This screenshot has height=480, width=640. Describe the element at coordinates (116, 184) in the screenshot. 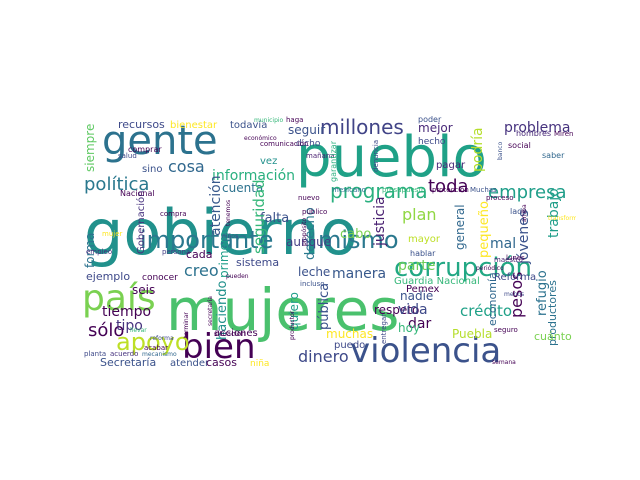

I see `word-politica: política` at that location.